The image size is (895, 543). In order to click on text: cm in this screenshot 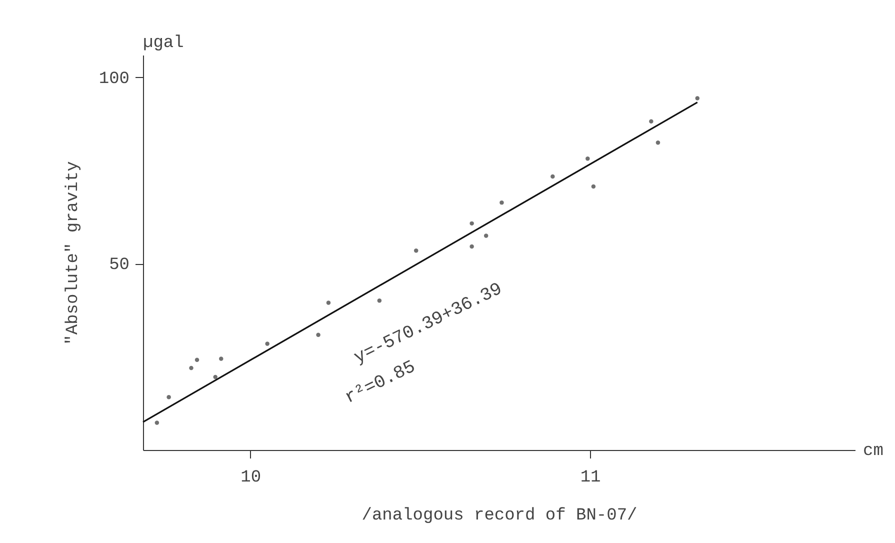, I will do `click(873, 451)`.